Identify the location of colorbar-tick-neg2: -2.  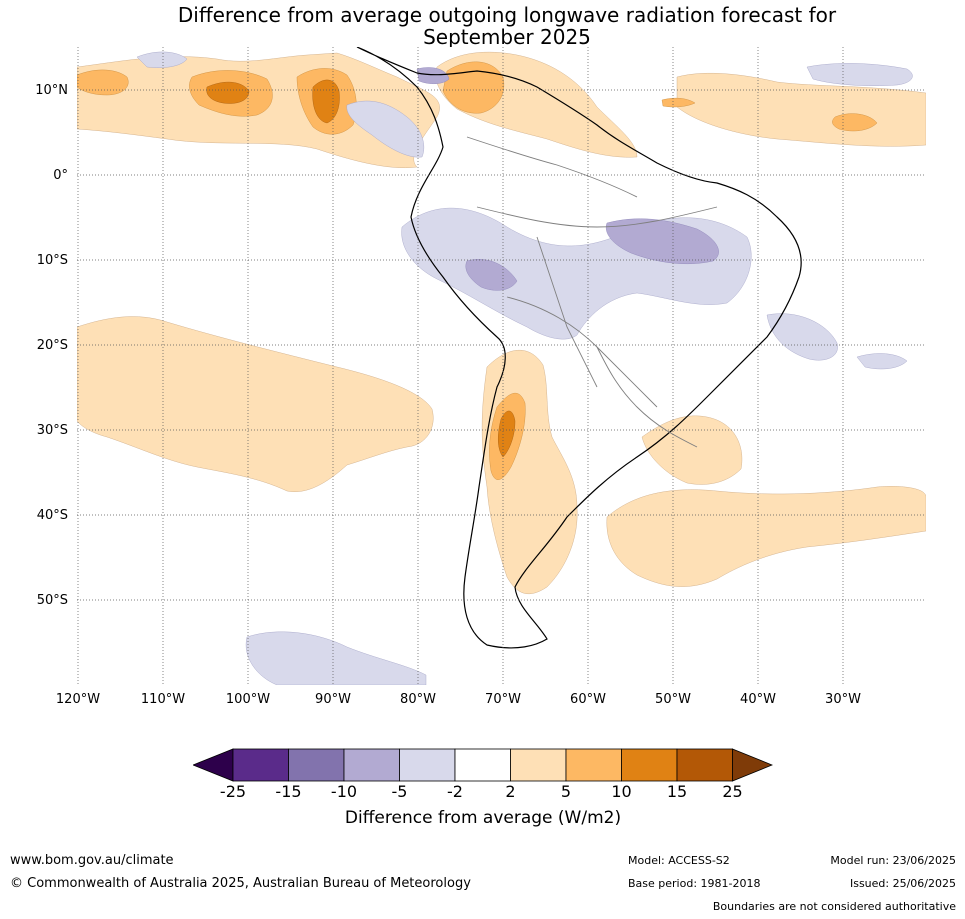
(455, 791).